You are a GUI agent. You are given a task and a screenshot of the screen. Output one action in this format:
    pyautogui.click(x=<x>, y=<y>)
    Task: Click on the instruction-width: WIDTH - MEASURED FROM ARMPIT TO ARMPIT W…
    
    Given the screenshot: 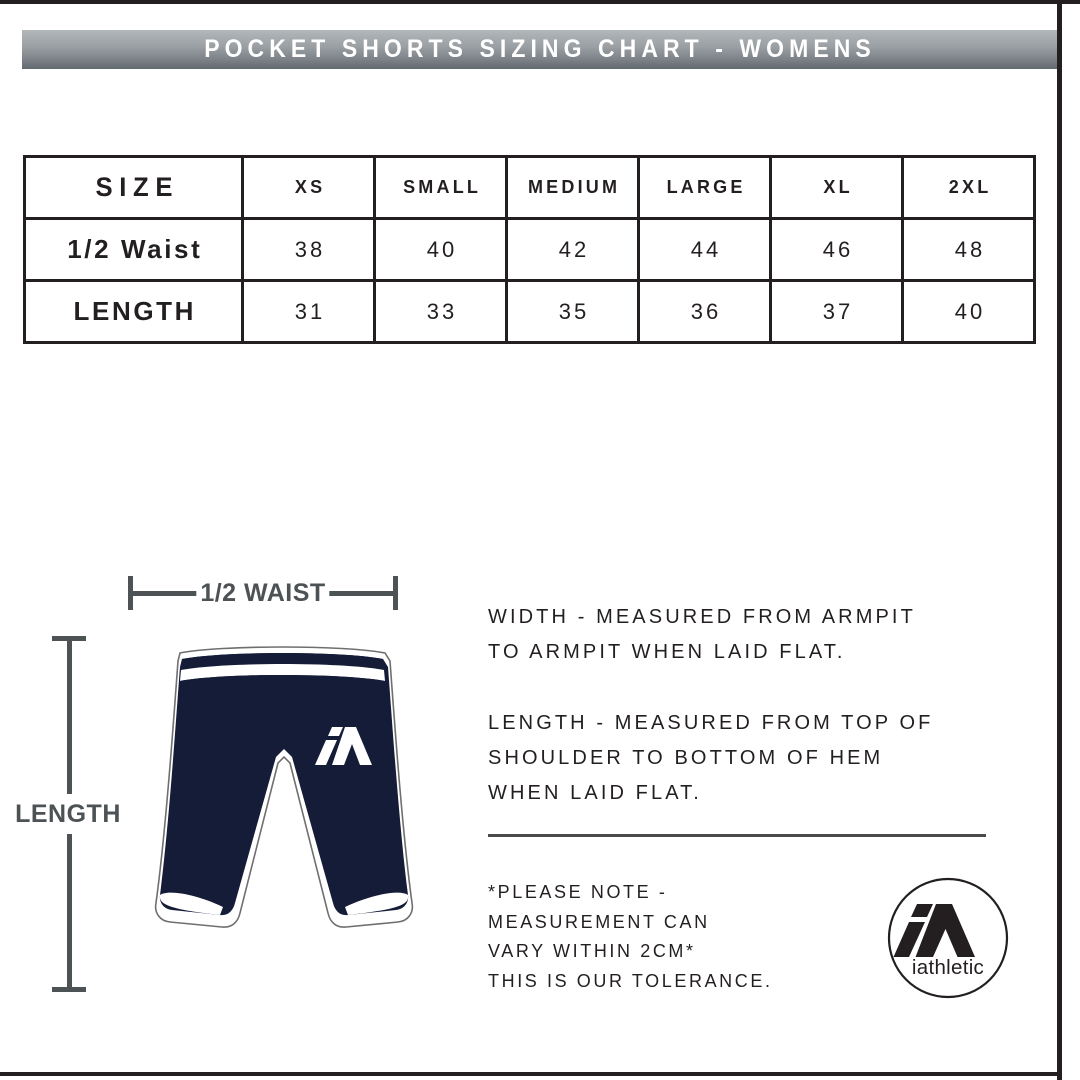 What is the action you would take?
    pyautogui.click(x=702, y=634)
    